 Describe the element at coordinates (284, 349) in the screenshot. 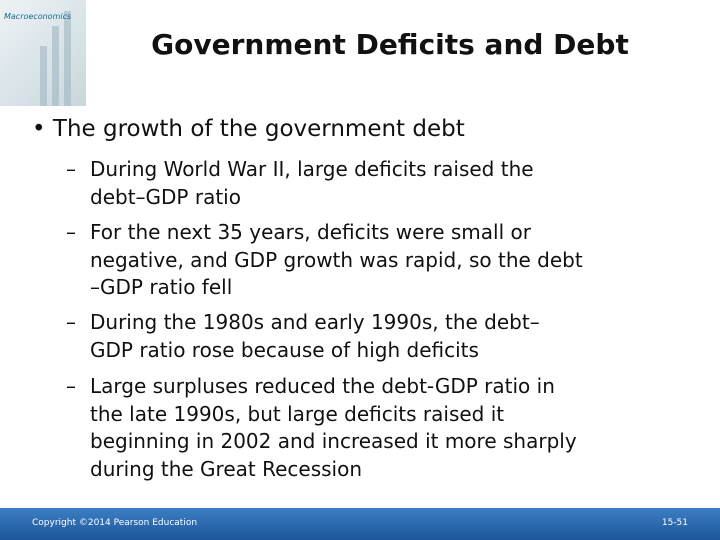

I see `text-line: GDP ratio rose because of high deficits` at that location.